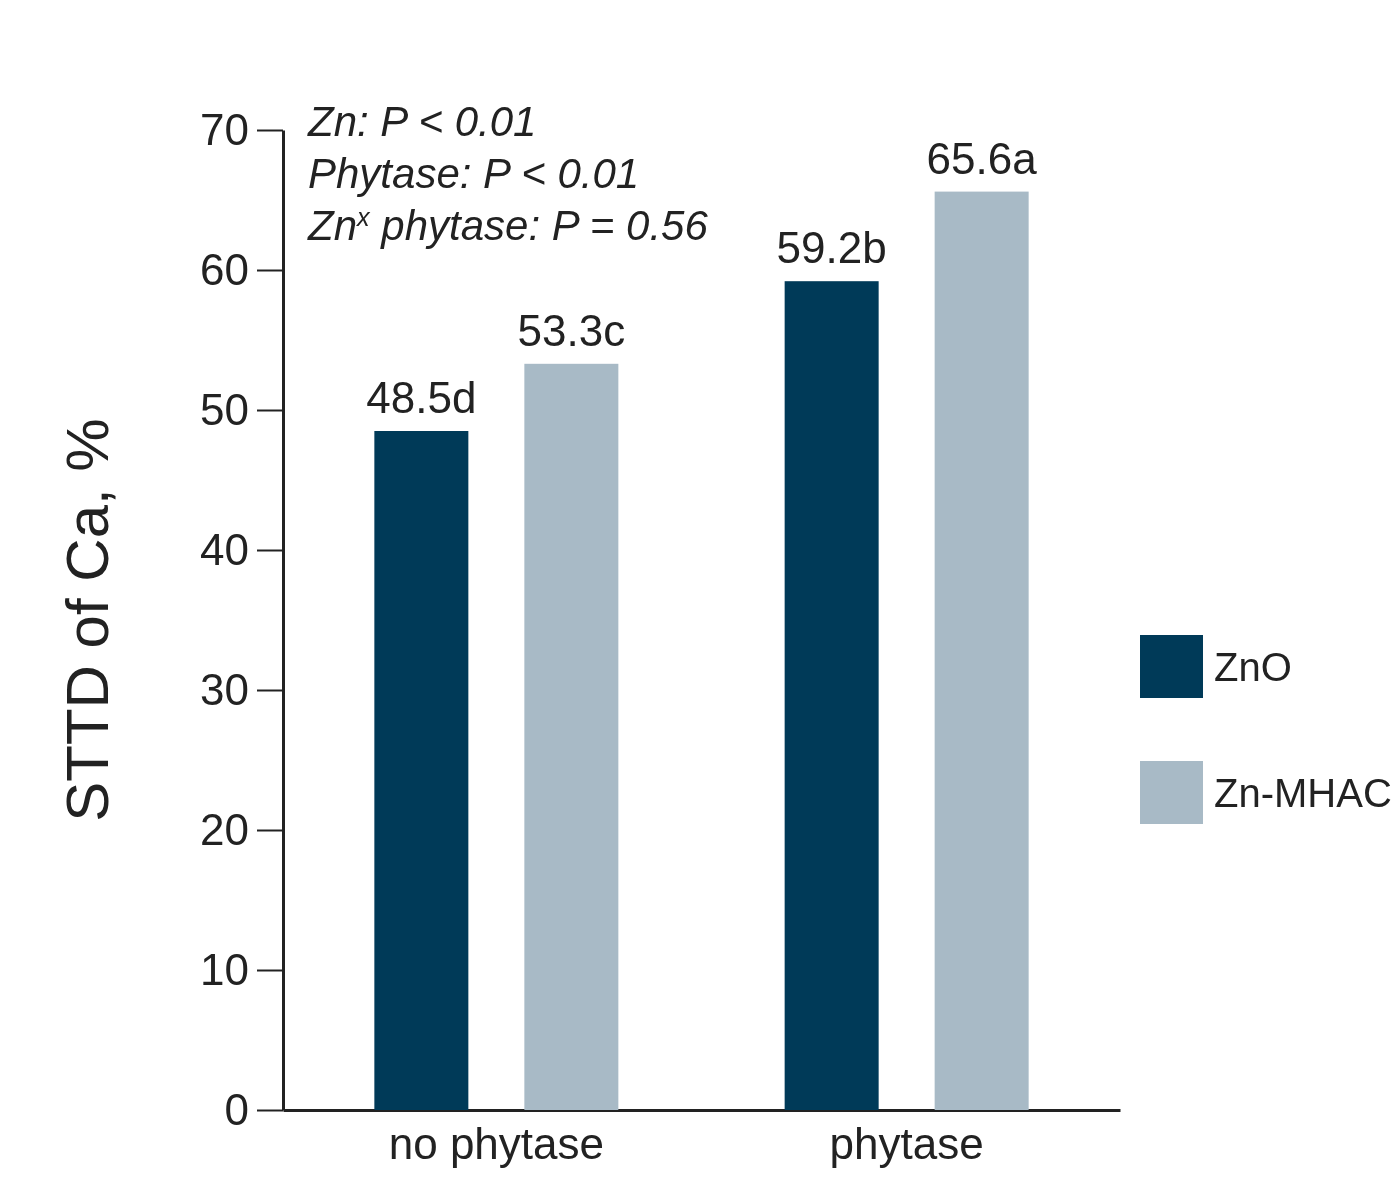 This screenshot has height=1197, width=1400. What do you see at coordinates (224, 969) in the screenshot?
I see `y-tick-label: 10` at bounding box center [224, 969].